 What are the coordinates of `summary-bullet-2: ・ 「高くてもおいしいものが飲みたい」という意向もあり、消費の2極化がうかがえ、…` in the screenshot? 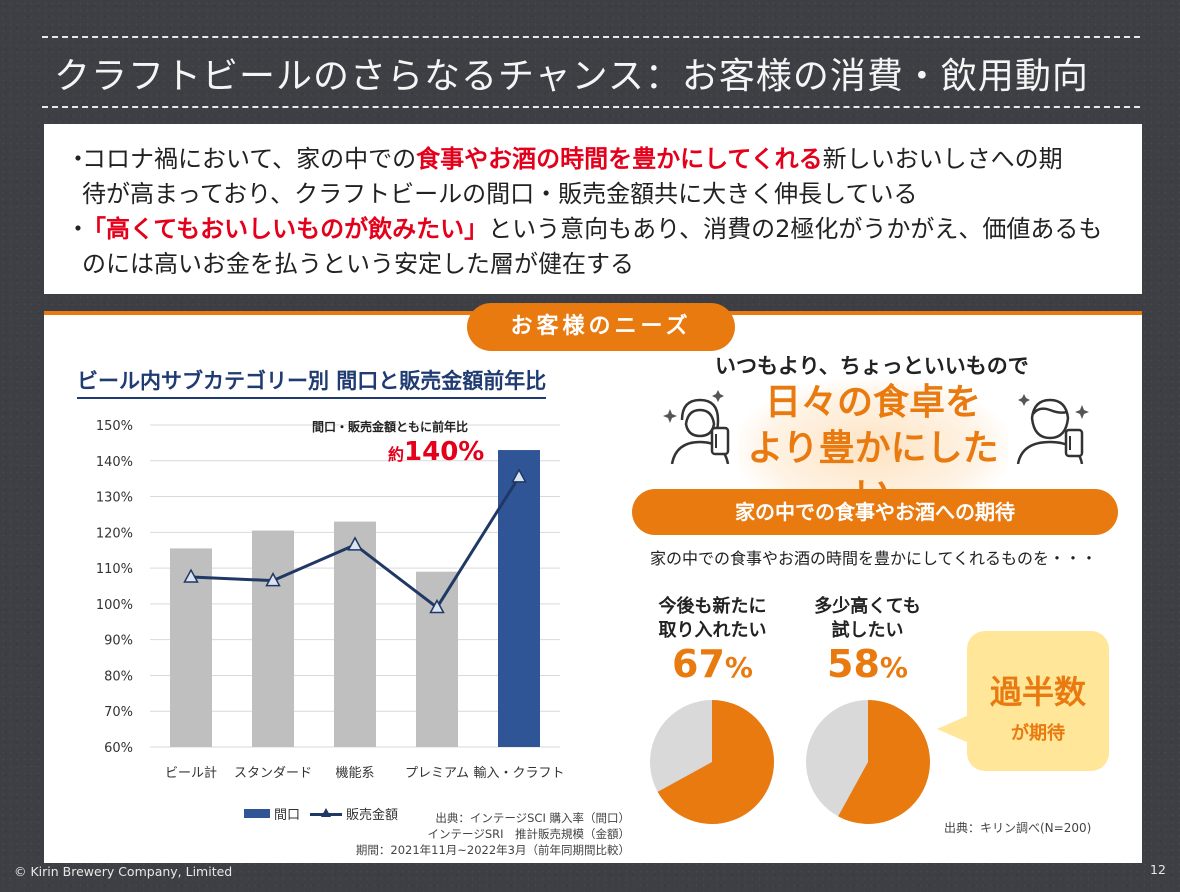 It's located at (594, 247).